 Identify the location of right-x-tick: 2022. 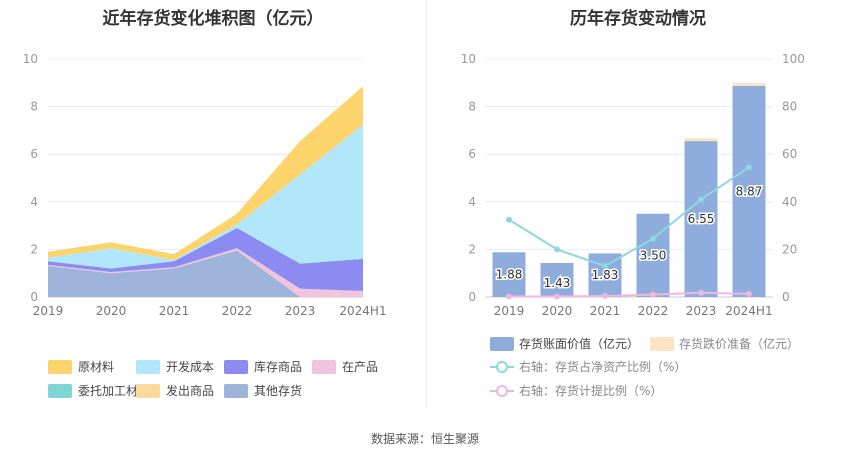
(653, 311).